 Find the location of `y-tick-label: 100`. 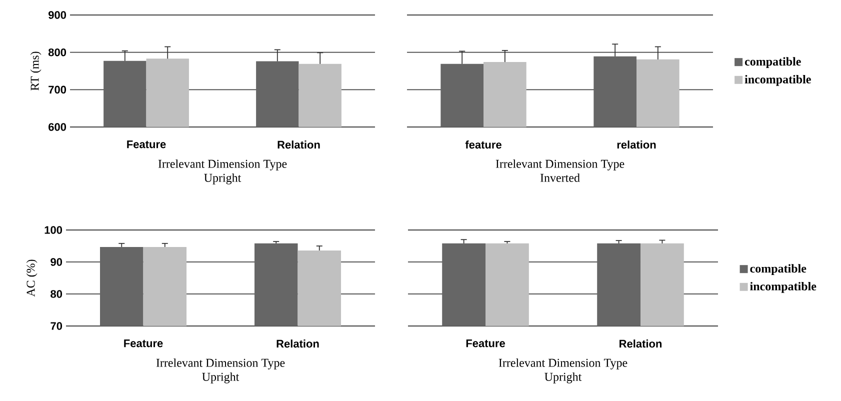

y-tick-label: 100 is located at coordinates (53, 230).